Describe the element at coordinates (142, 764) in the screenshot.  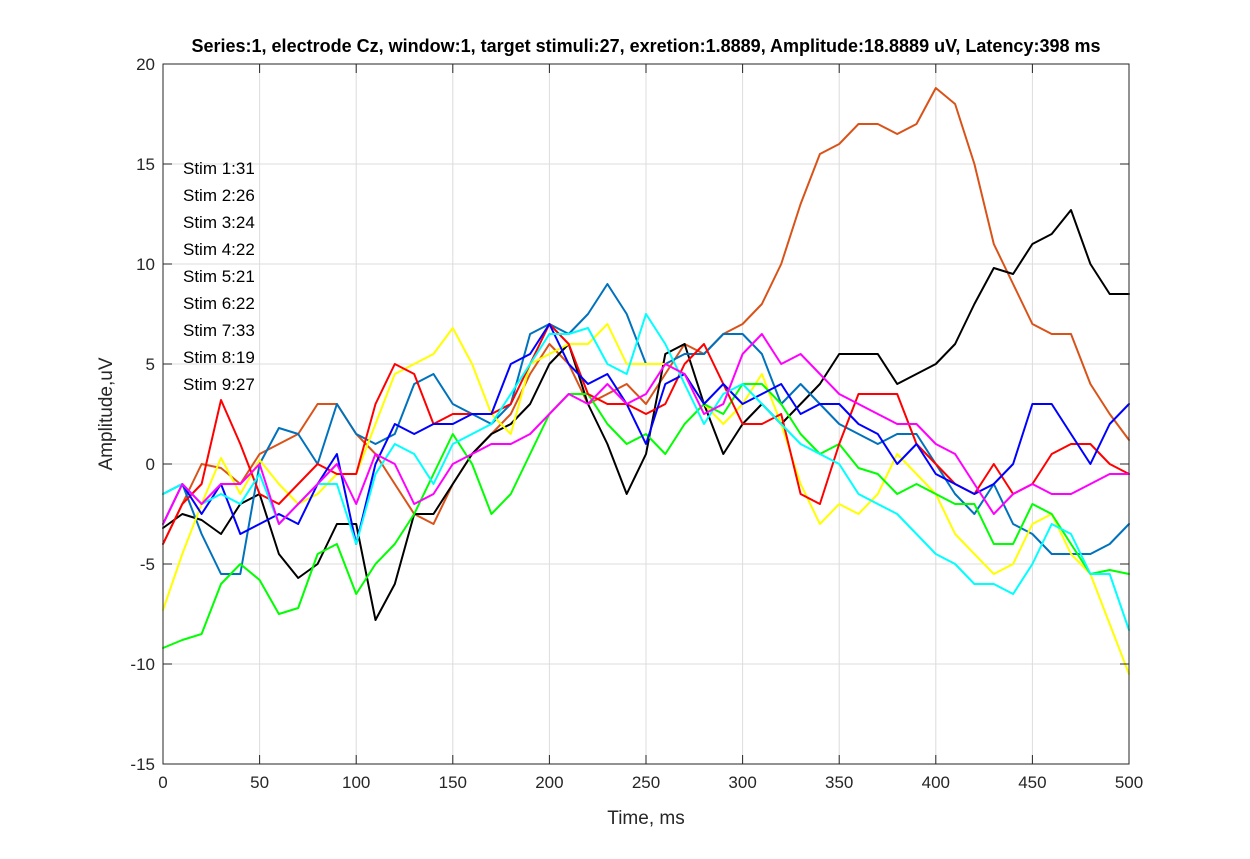
I see `y-tick-label: -15` at that location.